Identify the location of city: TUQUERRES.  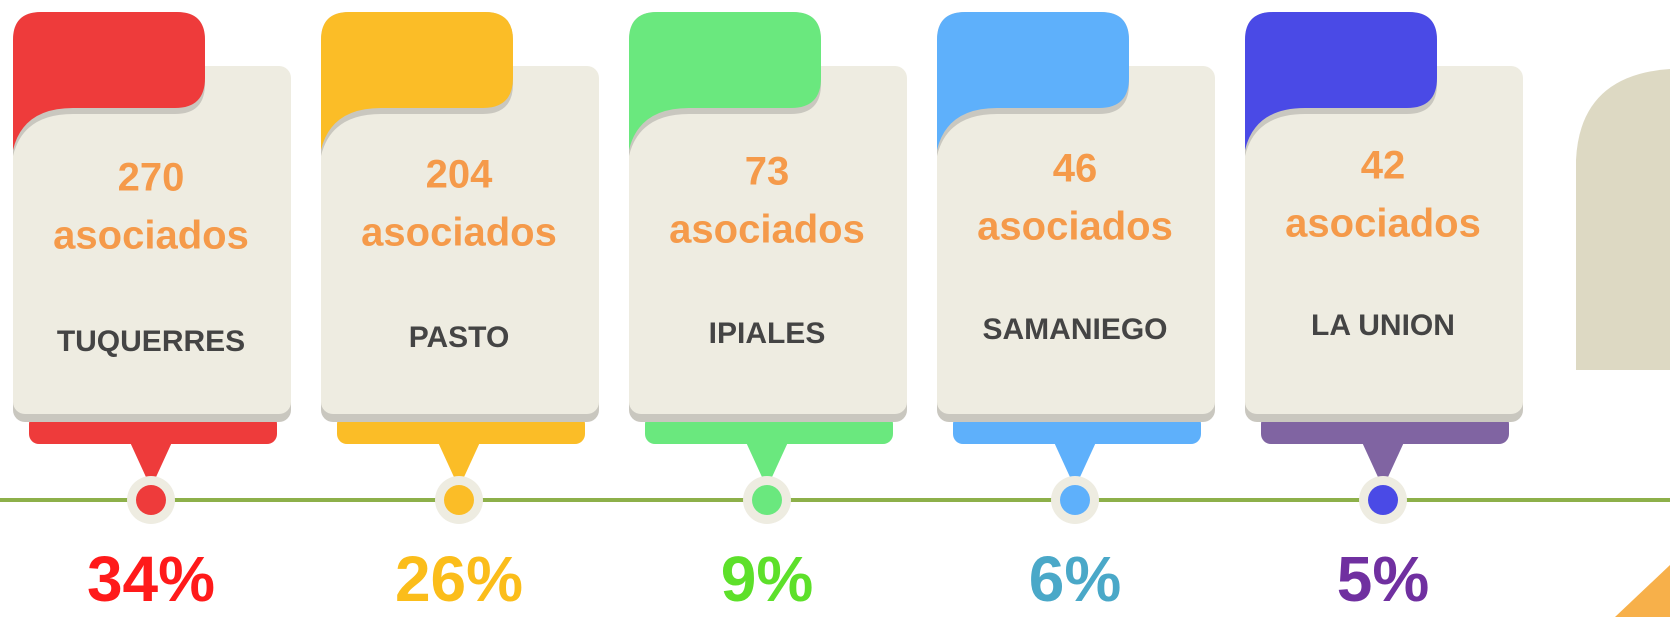
(151, 341).